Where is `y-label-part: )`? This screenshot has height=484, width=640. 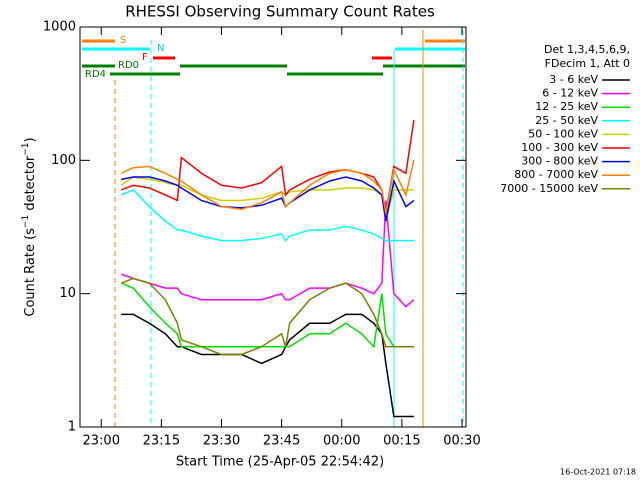 y-label-part: ) is located at coordinates (30, 139).